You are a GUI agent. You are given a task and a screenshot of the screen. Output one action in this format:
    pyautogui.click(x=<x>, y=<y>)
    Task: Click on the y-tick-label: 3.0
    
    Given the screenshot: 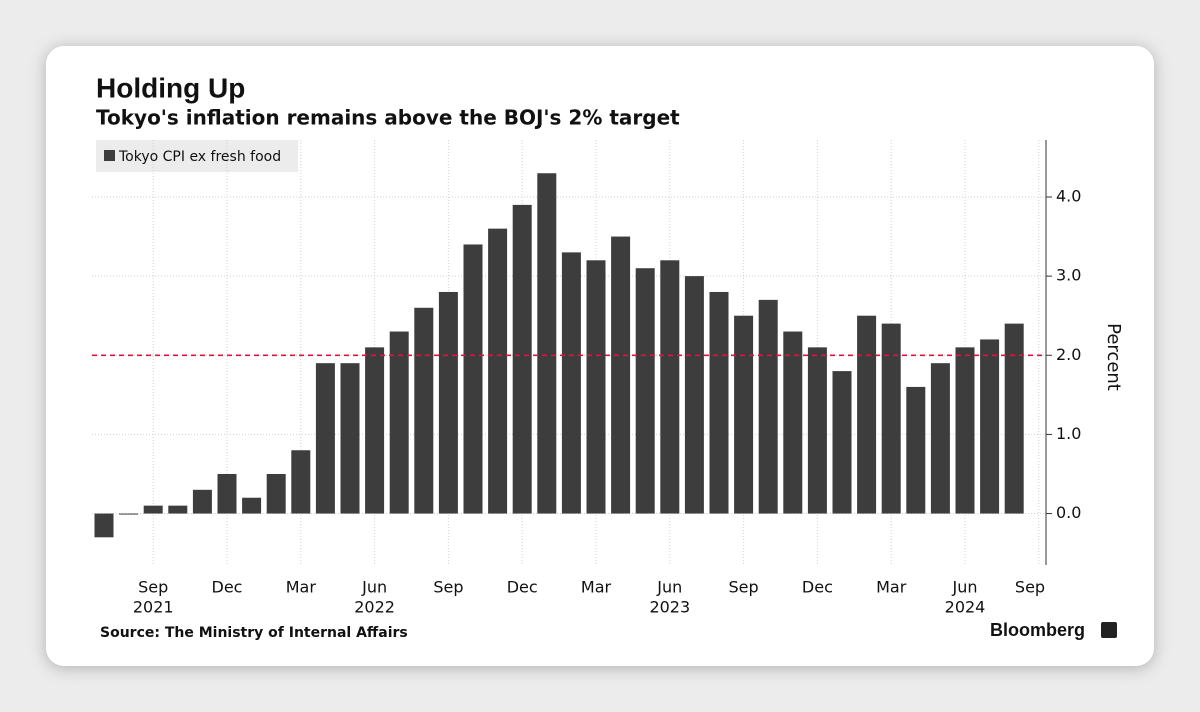 What is the action you would take?
    pyautogui.click(x=1068, y=275)
    